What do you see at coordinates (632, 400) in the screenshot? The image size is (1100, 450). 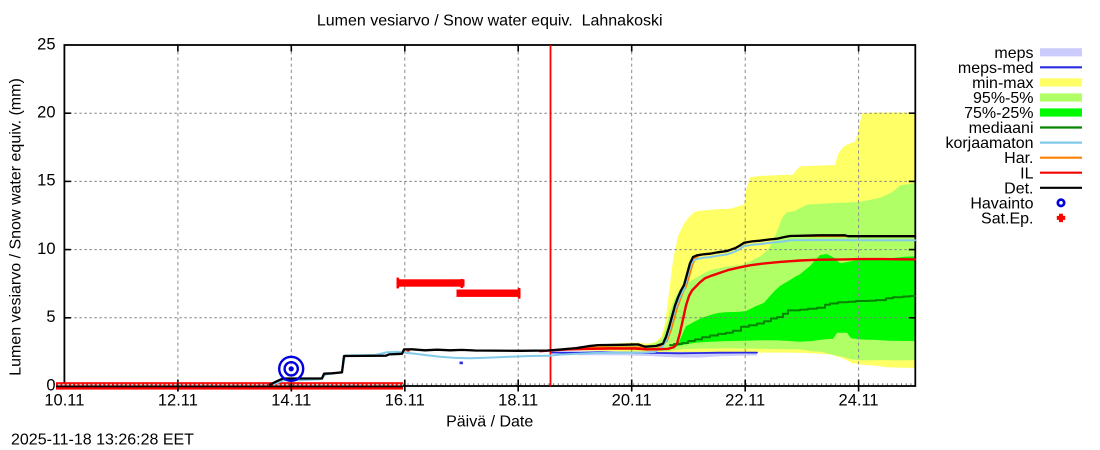 I see `svg-text: 20.11` at bounding box center [632, 400].